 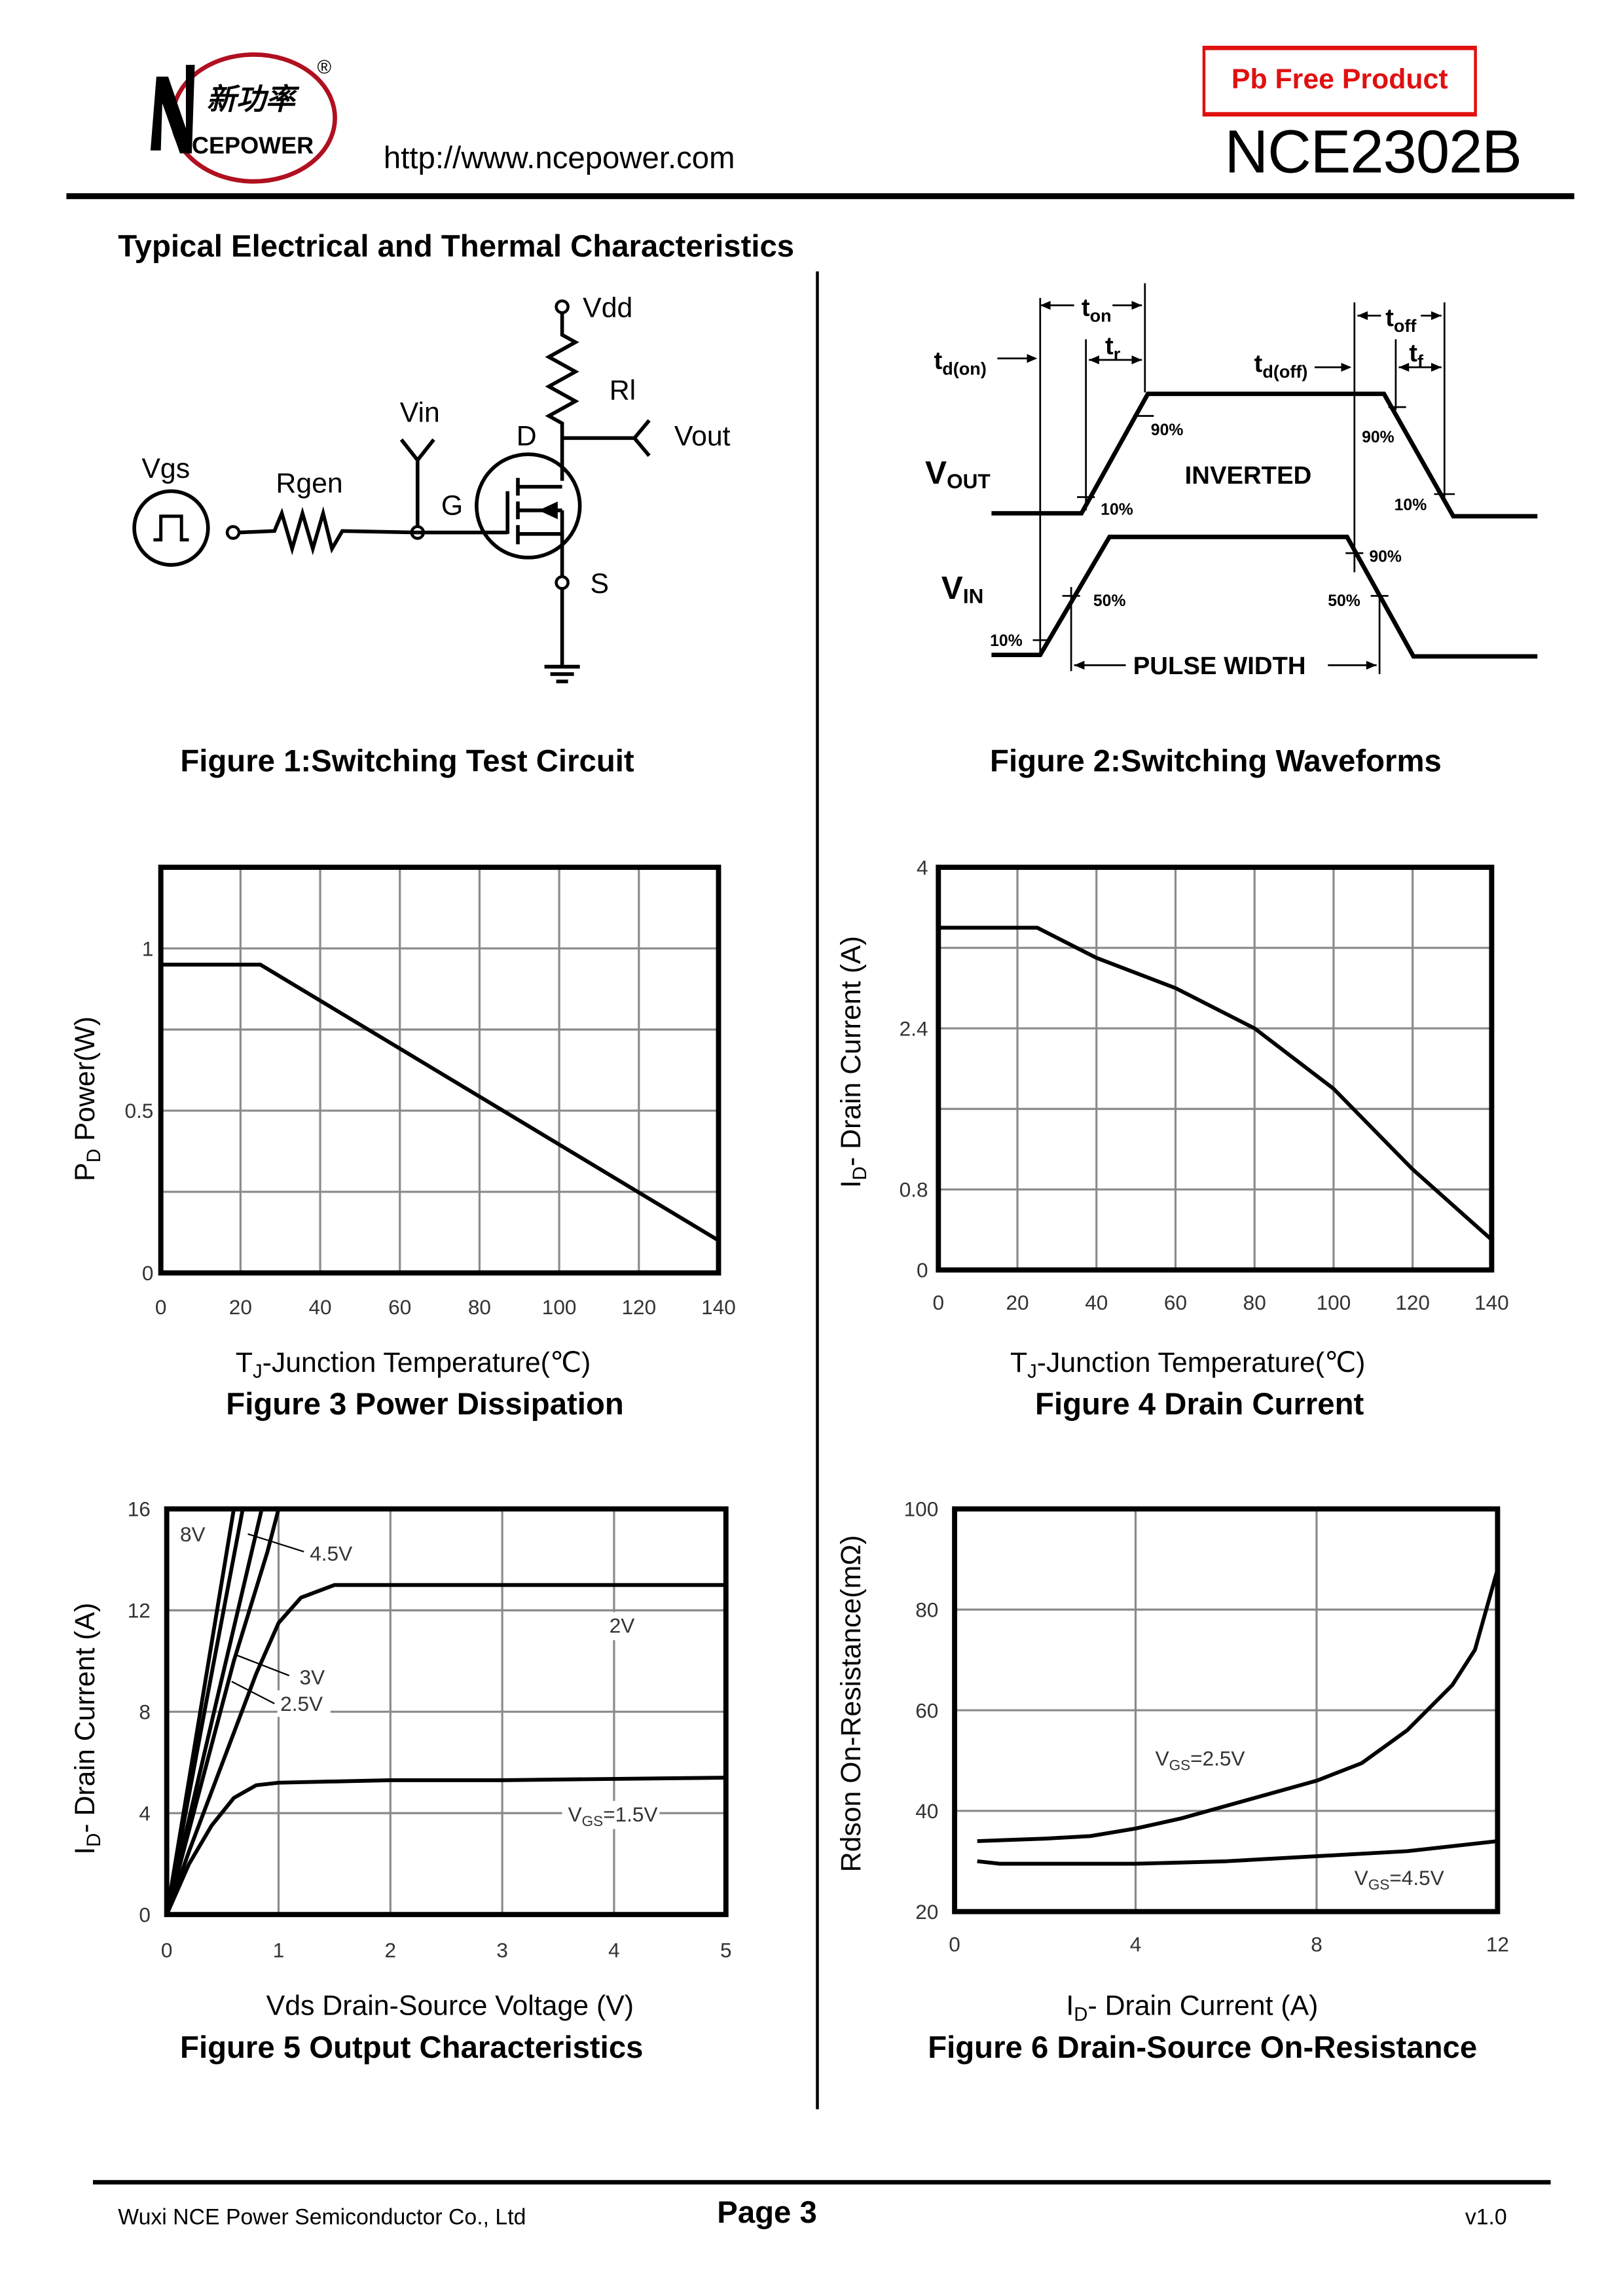 I want to click on series-label: VGS=2.5V, so click(x=1200, y=1760).